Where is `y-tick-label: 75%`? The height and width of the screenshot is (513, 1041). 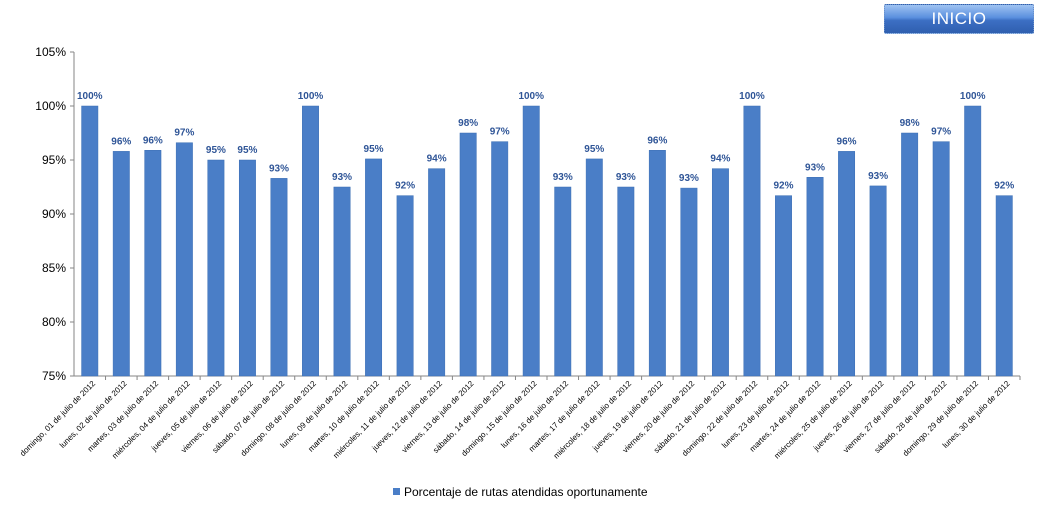 y-tick-label: 75% is located at coordinates (54, 376).